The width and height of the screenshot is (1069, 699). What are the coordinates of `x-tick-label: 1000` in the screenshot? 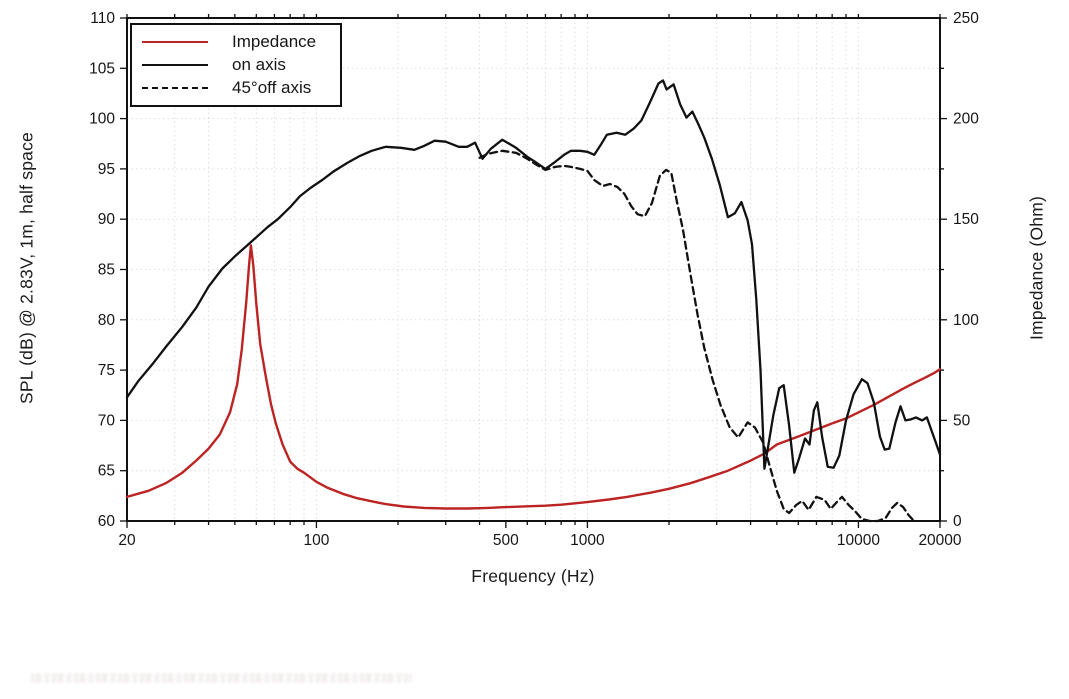 It's located at (587, 540).